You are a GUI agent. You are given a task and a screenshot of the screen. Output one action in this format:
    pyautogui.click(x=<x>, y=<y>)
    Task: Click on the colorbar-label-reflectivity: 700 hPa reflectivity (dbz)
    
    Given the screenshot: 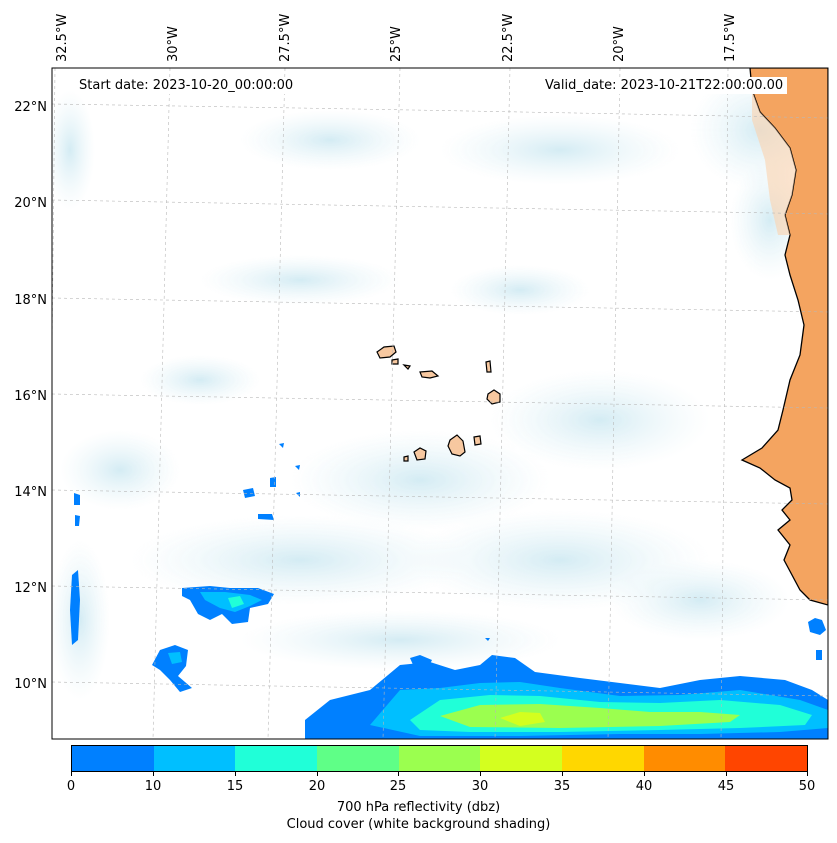 What is the action you would take?
    pyautogui.click(x=418, y=807)
    